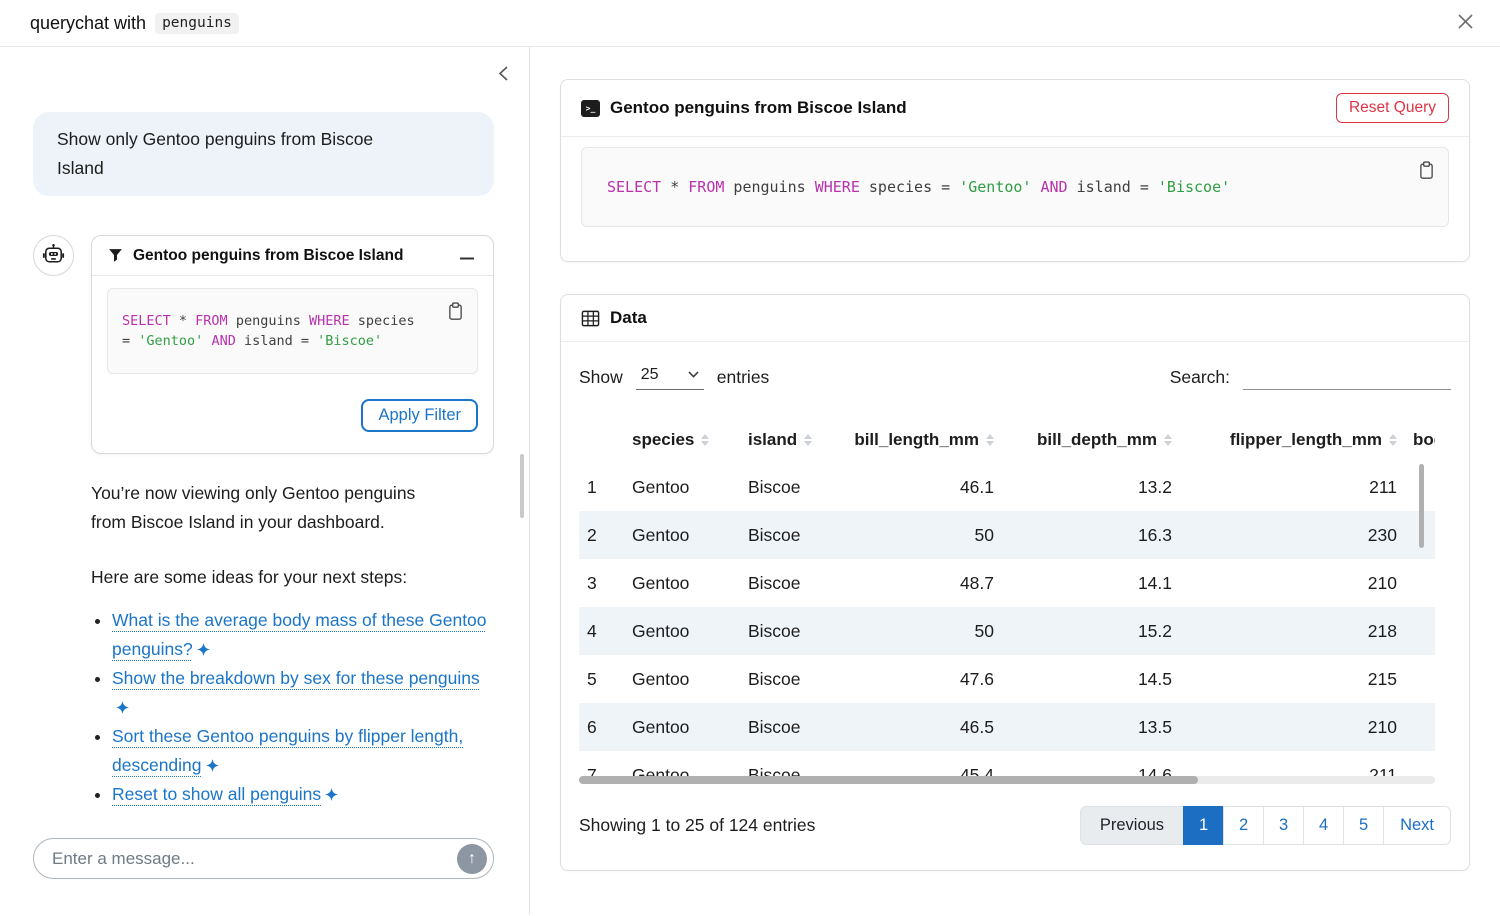 This screenshot has height=916, width=1500. I want to click on data-card-header: Data, so click(1015, 318).